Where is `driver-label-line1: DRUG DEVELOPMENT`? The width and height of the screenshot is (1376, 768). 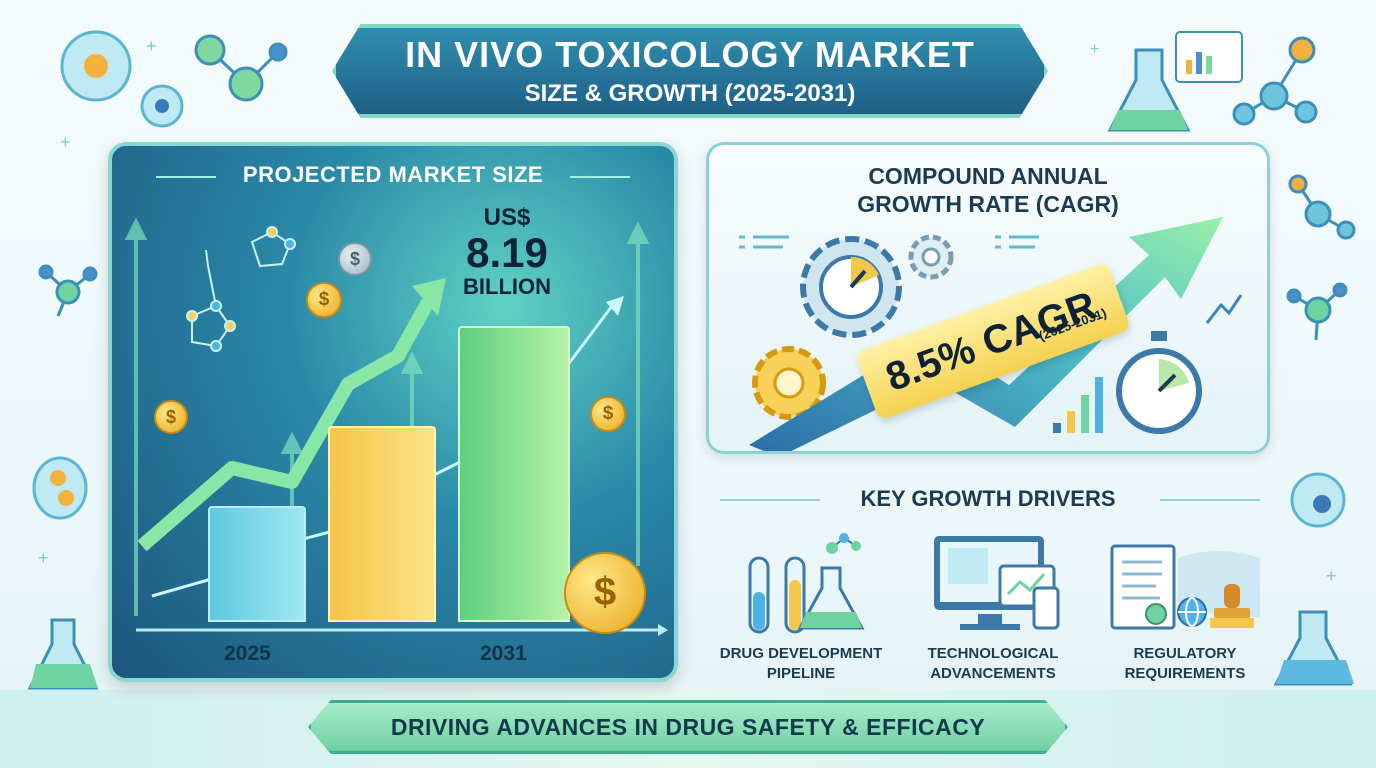 driver-label-line1: DRUG DEVELOPMENT is located at coordinates (801, 653).